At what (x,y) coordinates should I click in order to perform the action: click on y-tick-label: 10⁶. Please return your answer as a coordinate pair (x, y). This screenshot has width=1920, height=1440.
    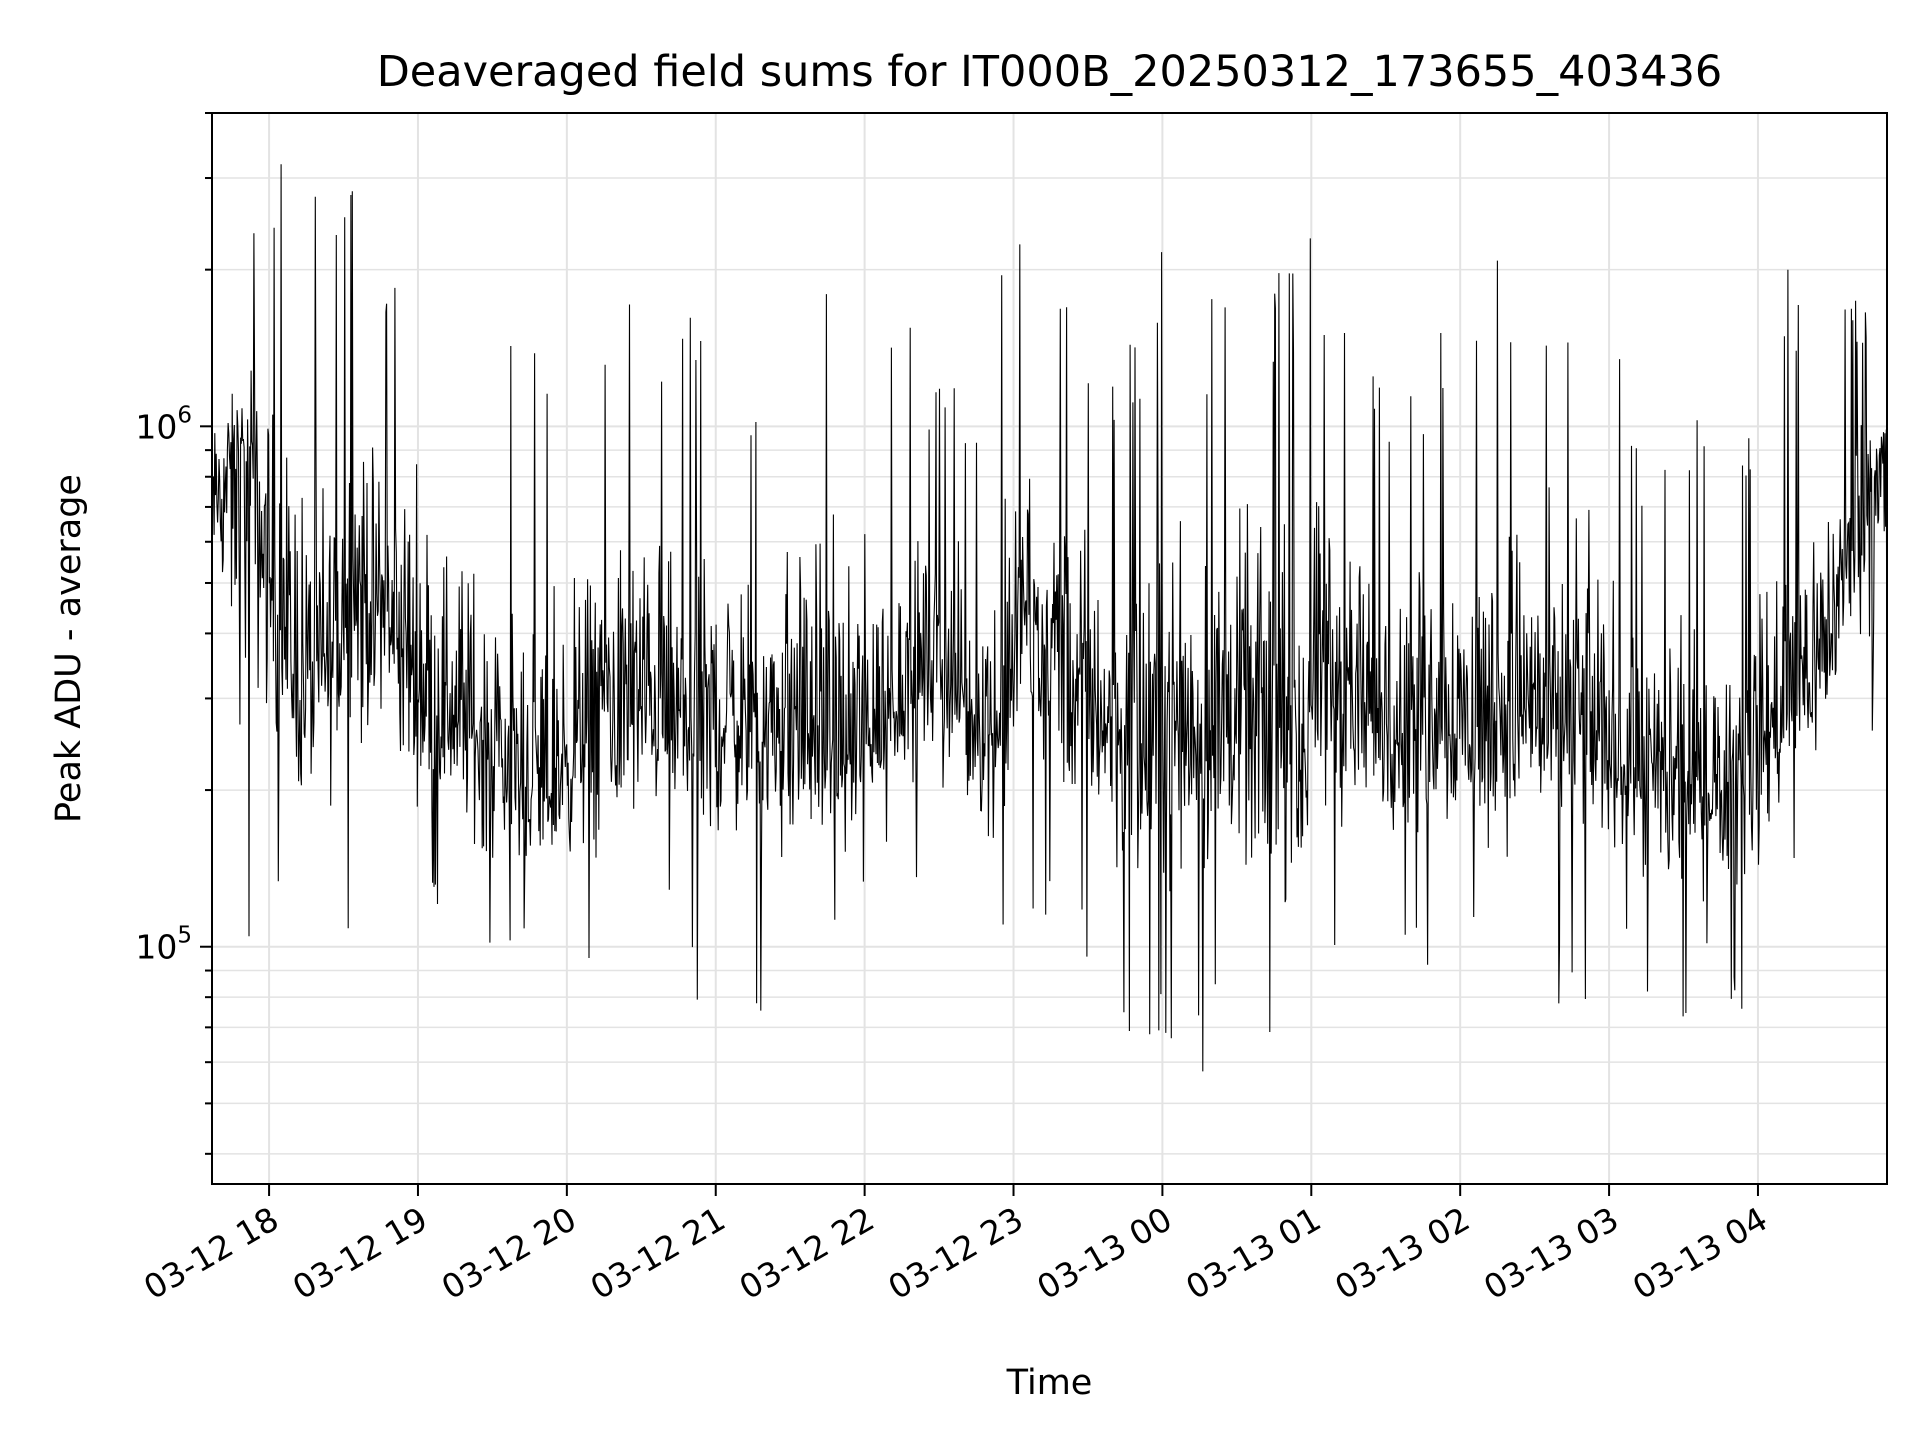
    Looking at the image, I should click on (163, 424).